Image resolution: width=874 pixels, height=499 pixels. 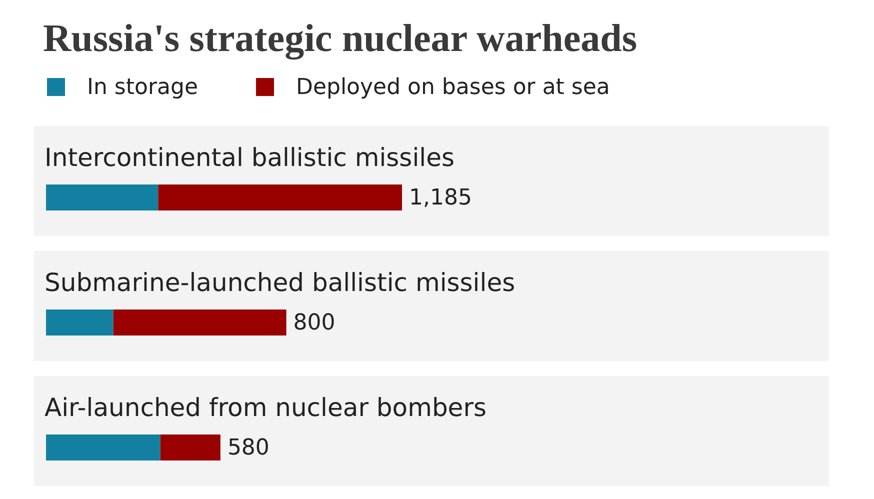 I want to click on annotation: 800, so click(x=314, y=323).